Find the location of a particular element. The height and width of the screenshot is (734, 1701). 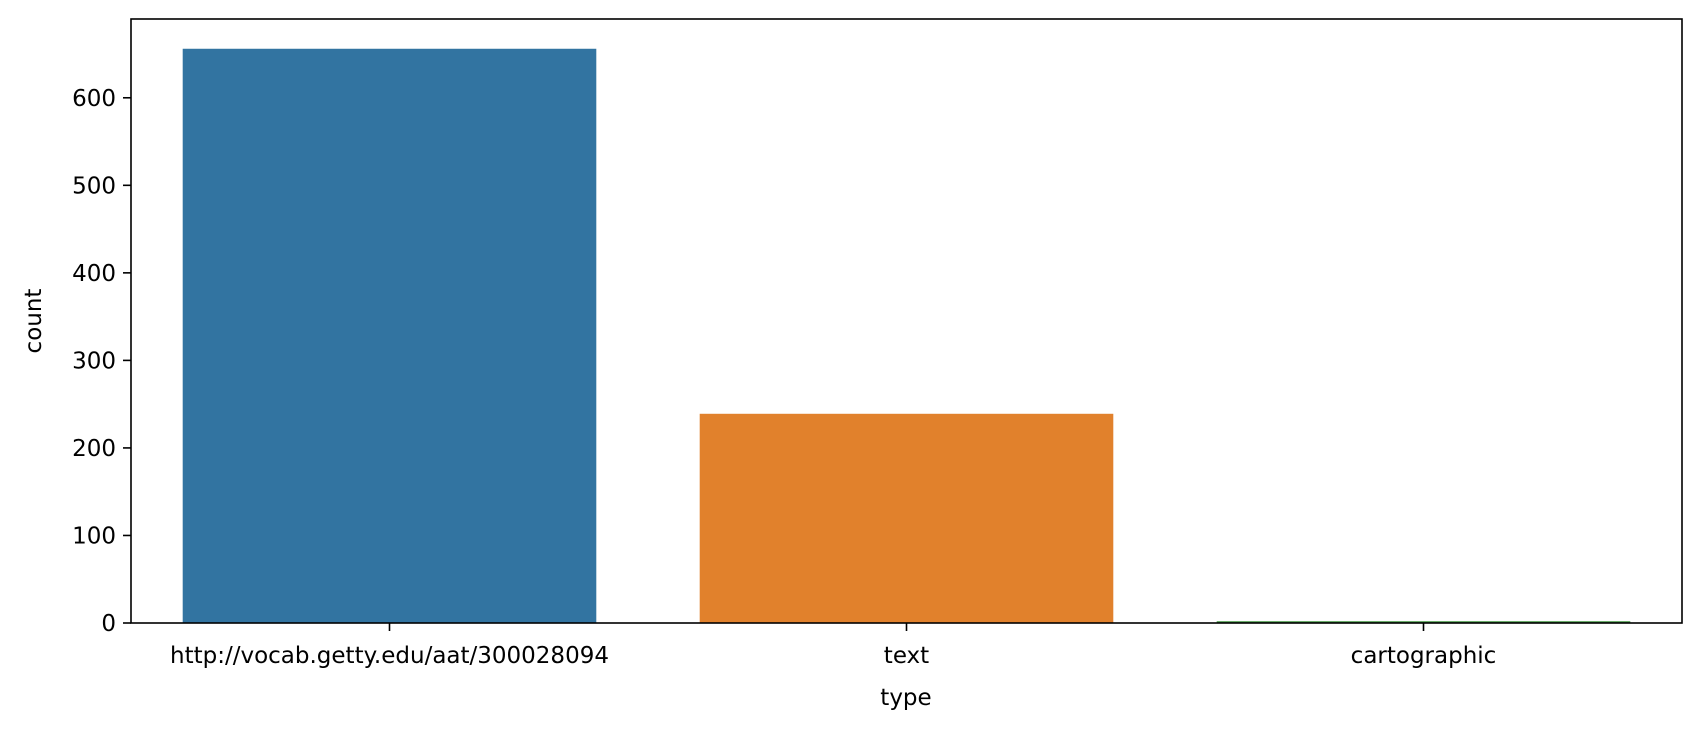

y-tick-label: 300 is located at coordinates (94, 361).